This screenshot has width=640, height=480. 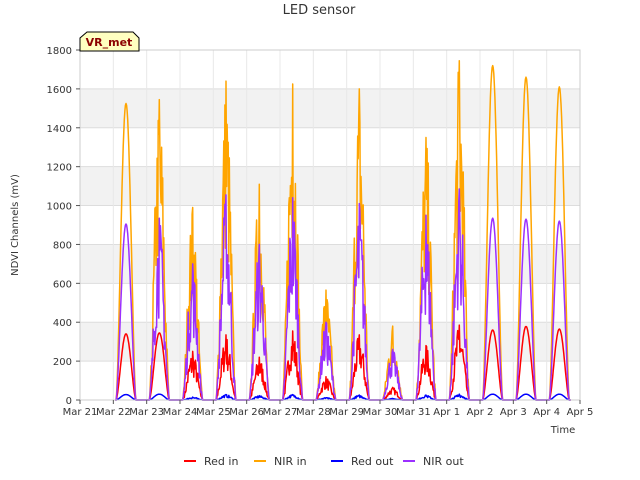 What do you see at coordinates (324, 461) in the screenshot?
I see `legend: Red in NIR in Red out NIR out` at bounding box center [324, 461].